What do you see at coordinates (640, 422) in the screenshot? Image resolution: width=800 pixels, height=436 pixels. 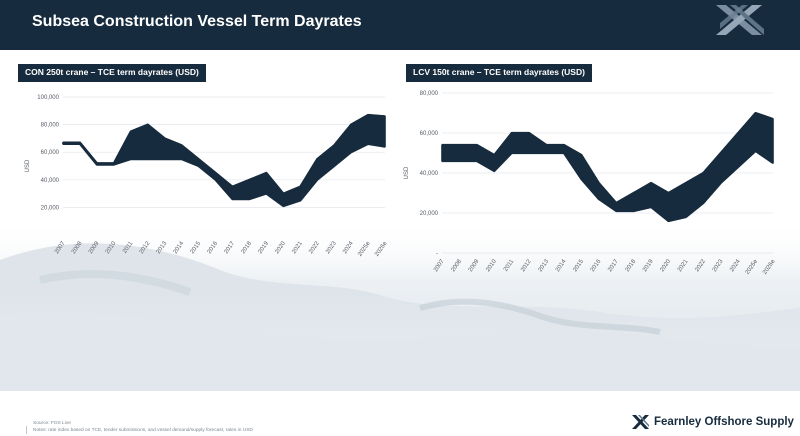 I see `fearnley-logo-icon` at bounding box center [640, 422].